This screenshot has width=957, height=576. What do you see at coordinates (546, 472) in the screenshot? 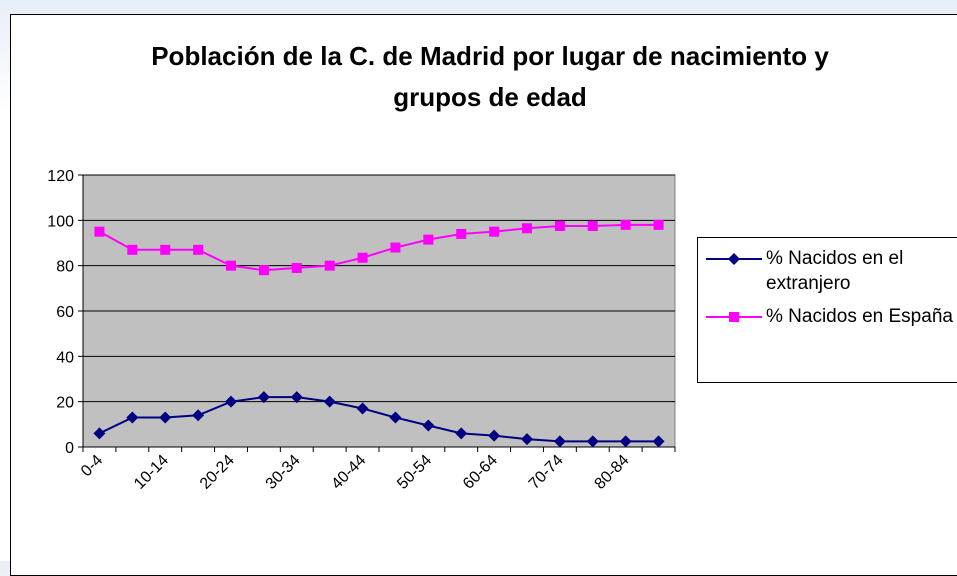
I see `x-tick-label: 70-74` at bounding box center [546, 472].